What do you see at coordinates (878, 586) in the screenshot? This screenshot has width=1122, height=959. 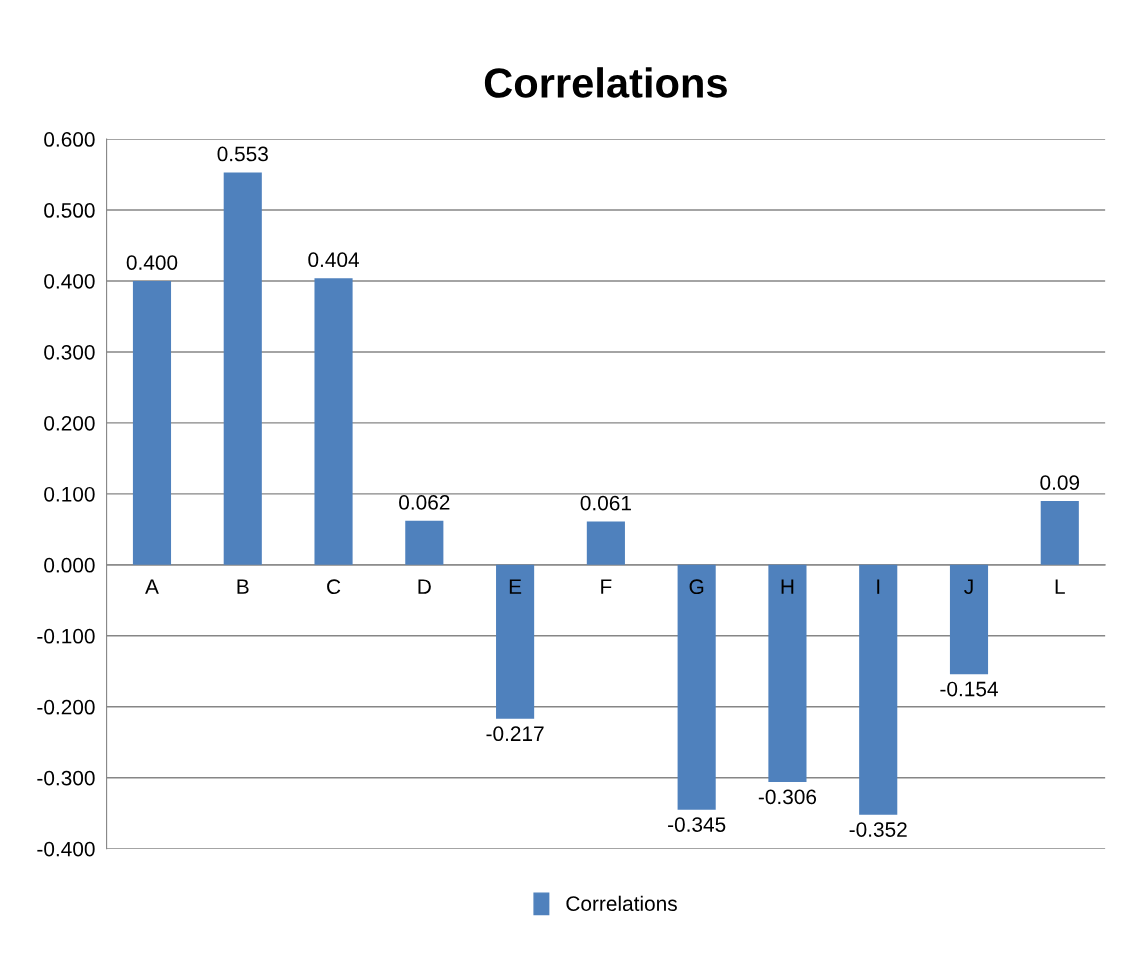 I see `x-tick-label: I` at bounding box center [878, 586].